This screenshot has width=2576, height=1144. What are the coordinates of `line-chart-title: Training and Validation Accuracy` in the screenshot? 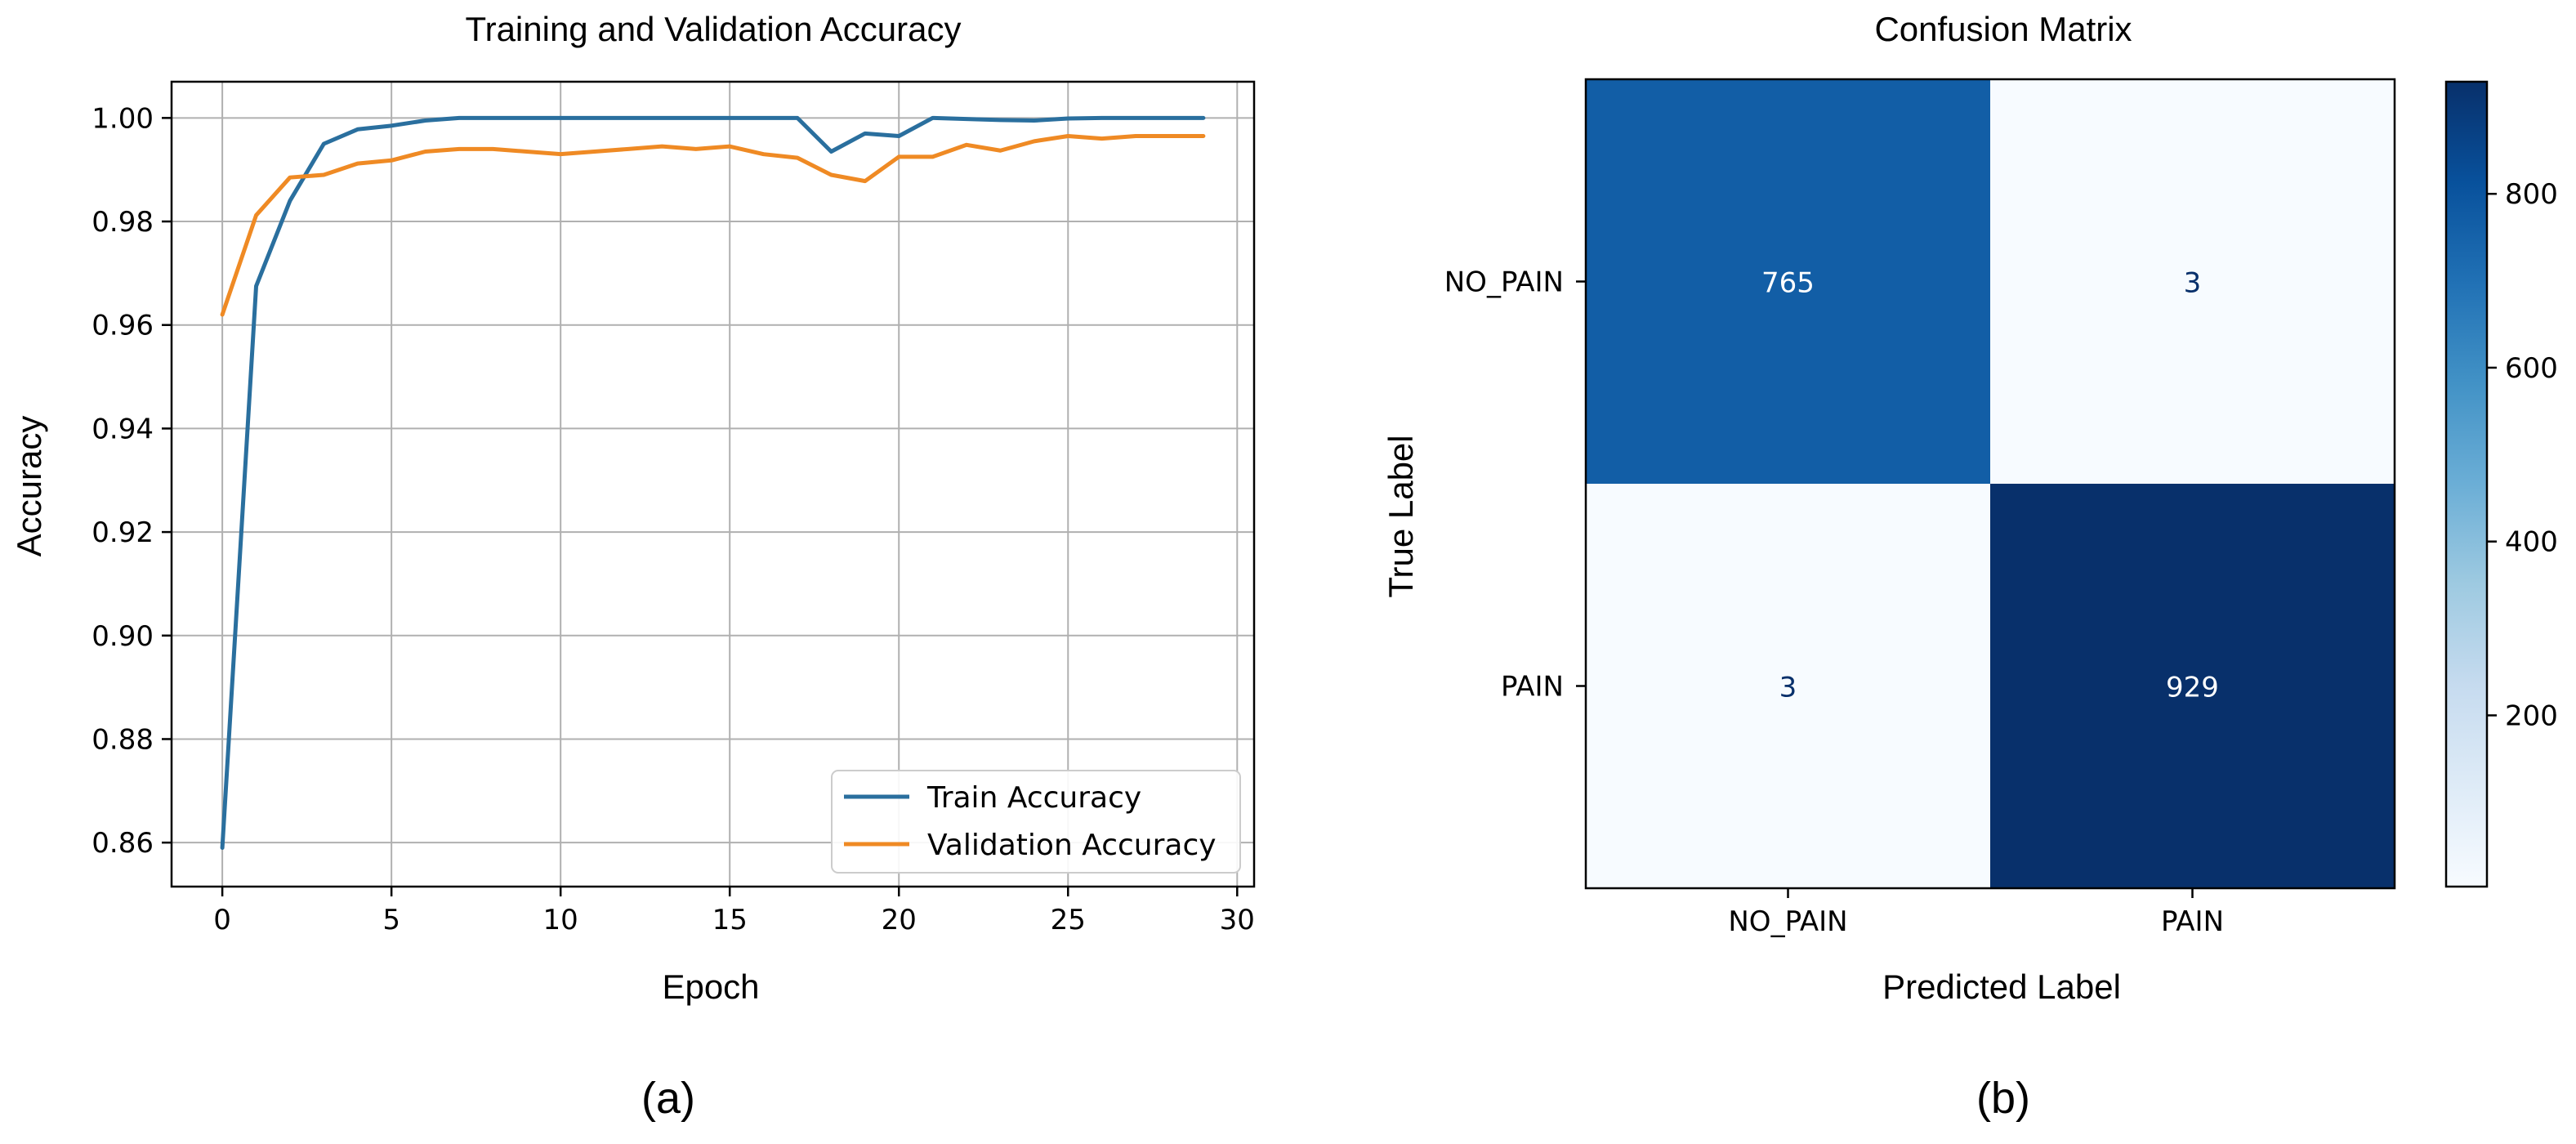 It's located at (713, 29).